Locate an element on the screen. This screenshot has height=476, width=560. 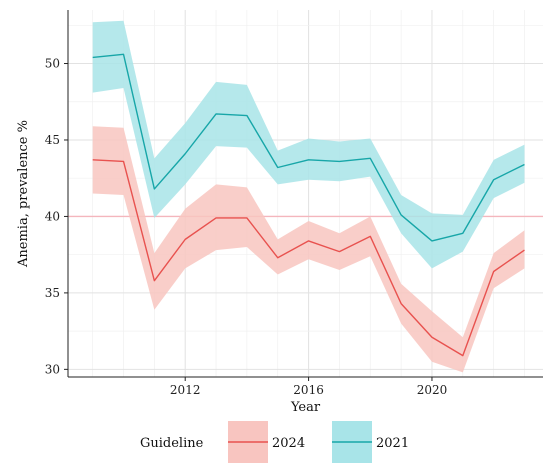
x-tick-label: 2012 is located at coordinates (185, 390).